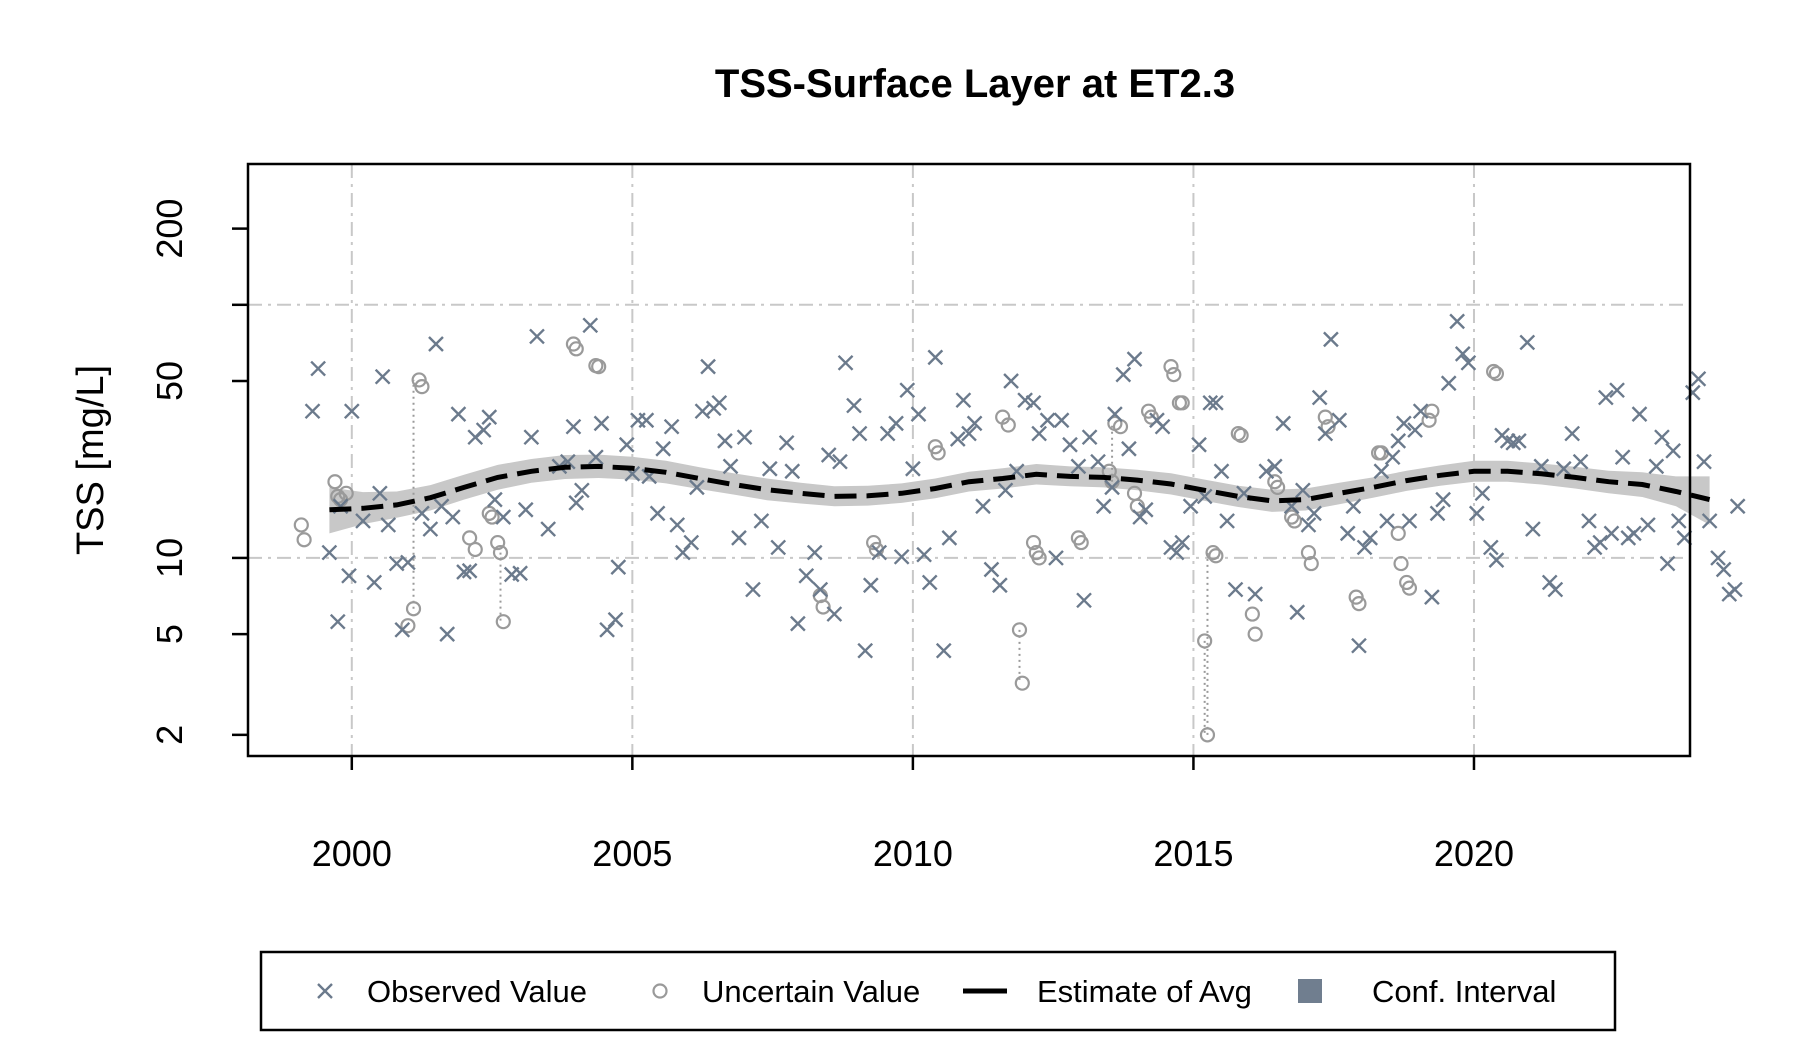  What do you see at coordinates (660, 991) in the screenshot?
I see `legend-symbol-uncertain` at bounding box center [660, 991].